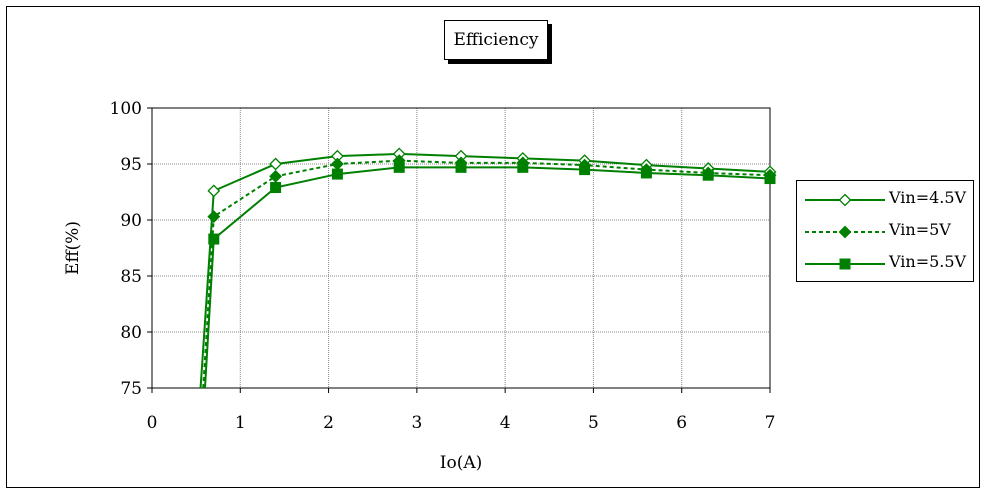  What do you see at coordinates (461, 463) in the screenshot?
I see `x-axis-label: Io(A)` at bounding box center [461, 463].